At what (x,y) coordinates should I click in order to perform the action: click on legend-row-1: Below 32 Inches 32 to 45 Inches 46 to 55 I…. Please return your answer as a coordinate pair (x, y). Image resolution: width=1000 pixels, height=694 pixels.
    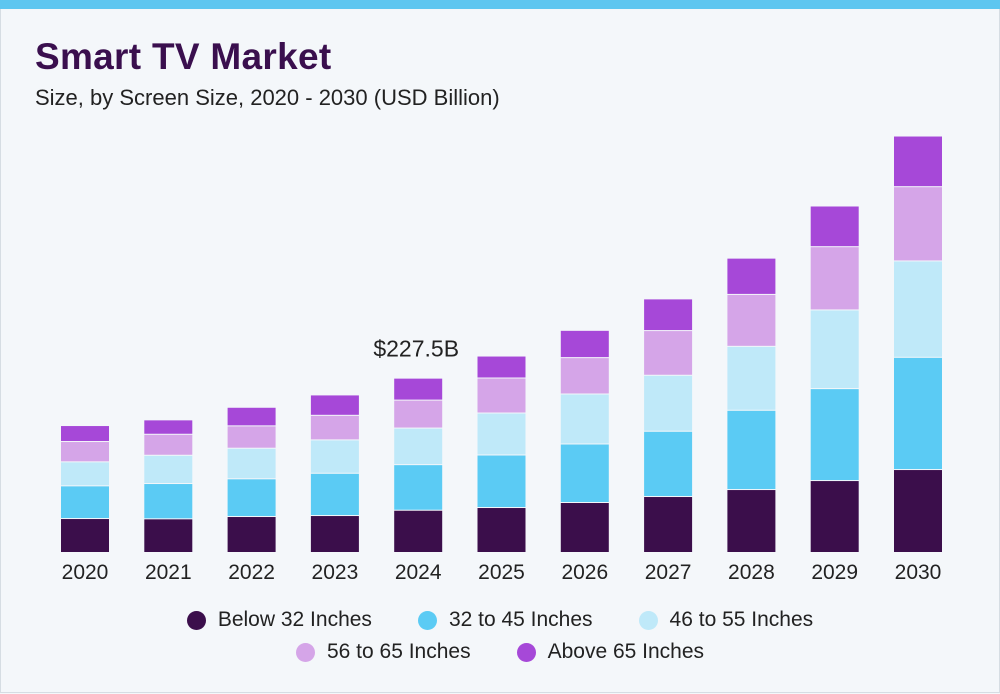
    Looking at the image, I should click on (500, 620).